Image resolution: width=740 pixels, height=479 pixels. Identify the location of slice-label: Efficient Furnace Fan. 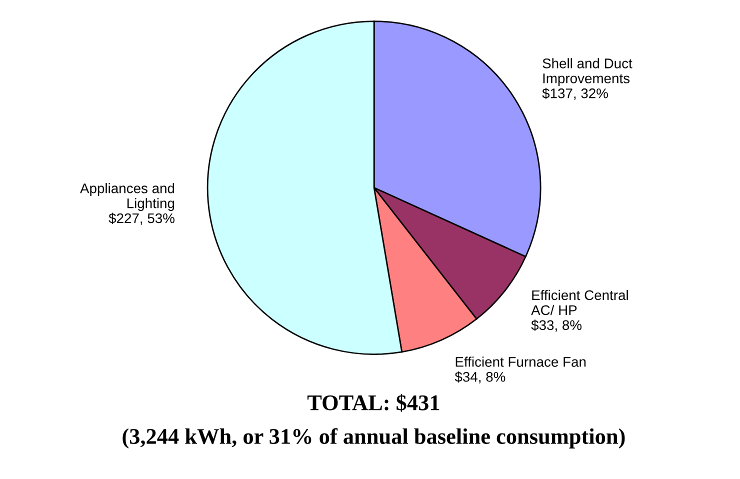
(521, 361).